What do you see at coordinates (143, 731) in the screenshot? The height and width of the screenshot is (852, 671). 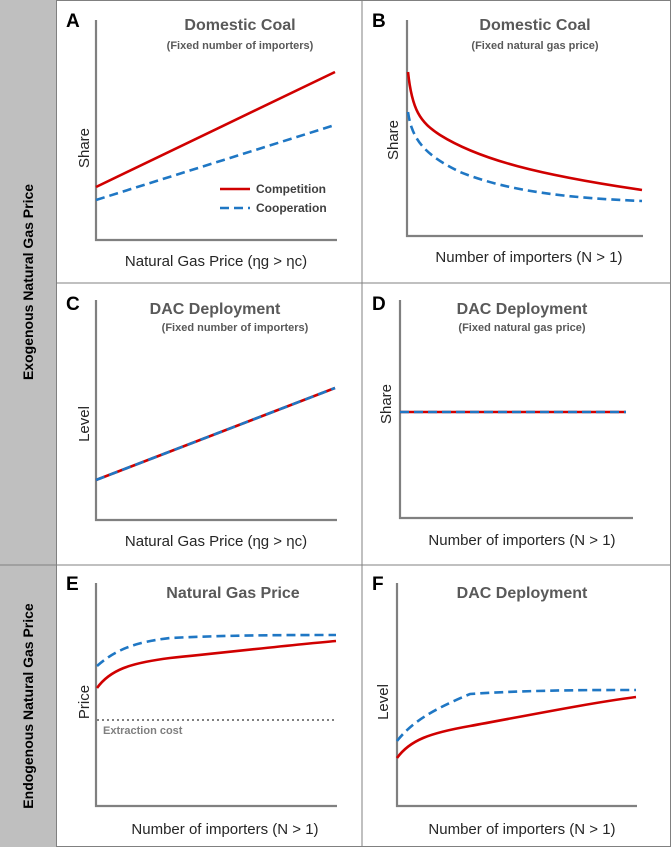 I see `panel-e-extraction-cost-label: Extraction cost` at bounding box center [143, 731].